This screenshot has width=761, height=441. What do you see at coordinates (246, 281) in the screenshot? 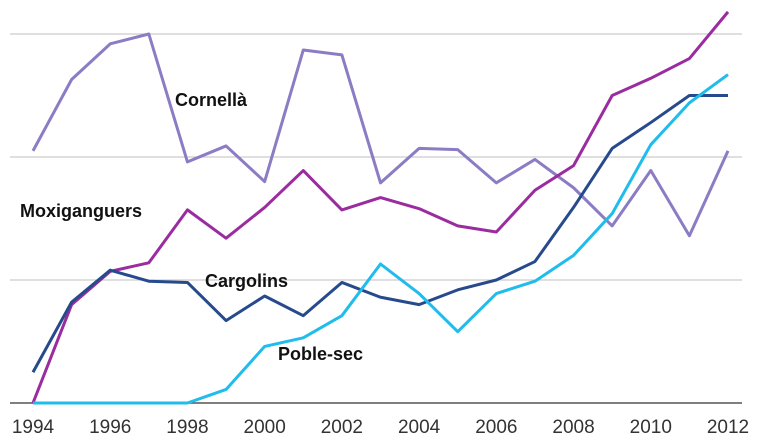
I see `series-label: Cargolins` at bounding box center [246, 281].